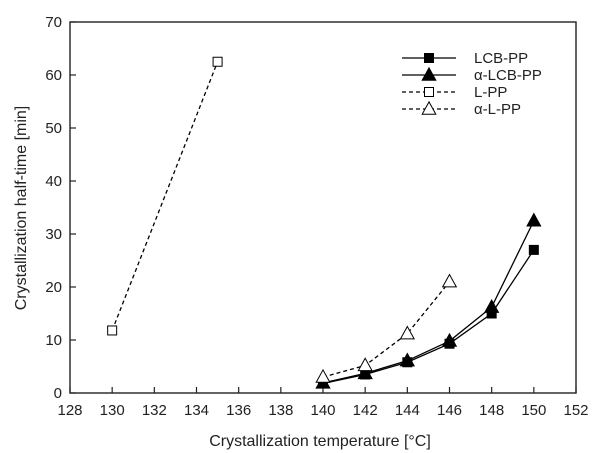 Image resolution: width=594 pixels, height=453 pixels. I want to click on x-tick-label: 130, so click(112, 410).